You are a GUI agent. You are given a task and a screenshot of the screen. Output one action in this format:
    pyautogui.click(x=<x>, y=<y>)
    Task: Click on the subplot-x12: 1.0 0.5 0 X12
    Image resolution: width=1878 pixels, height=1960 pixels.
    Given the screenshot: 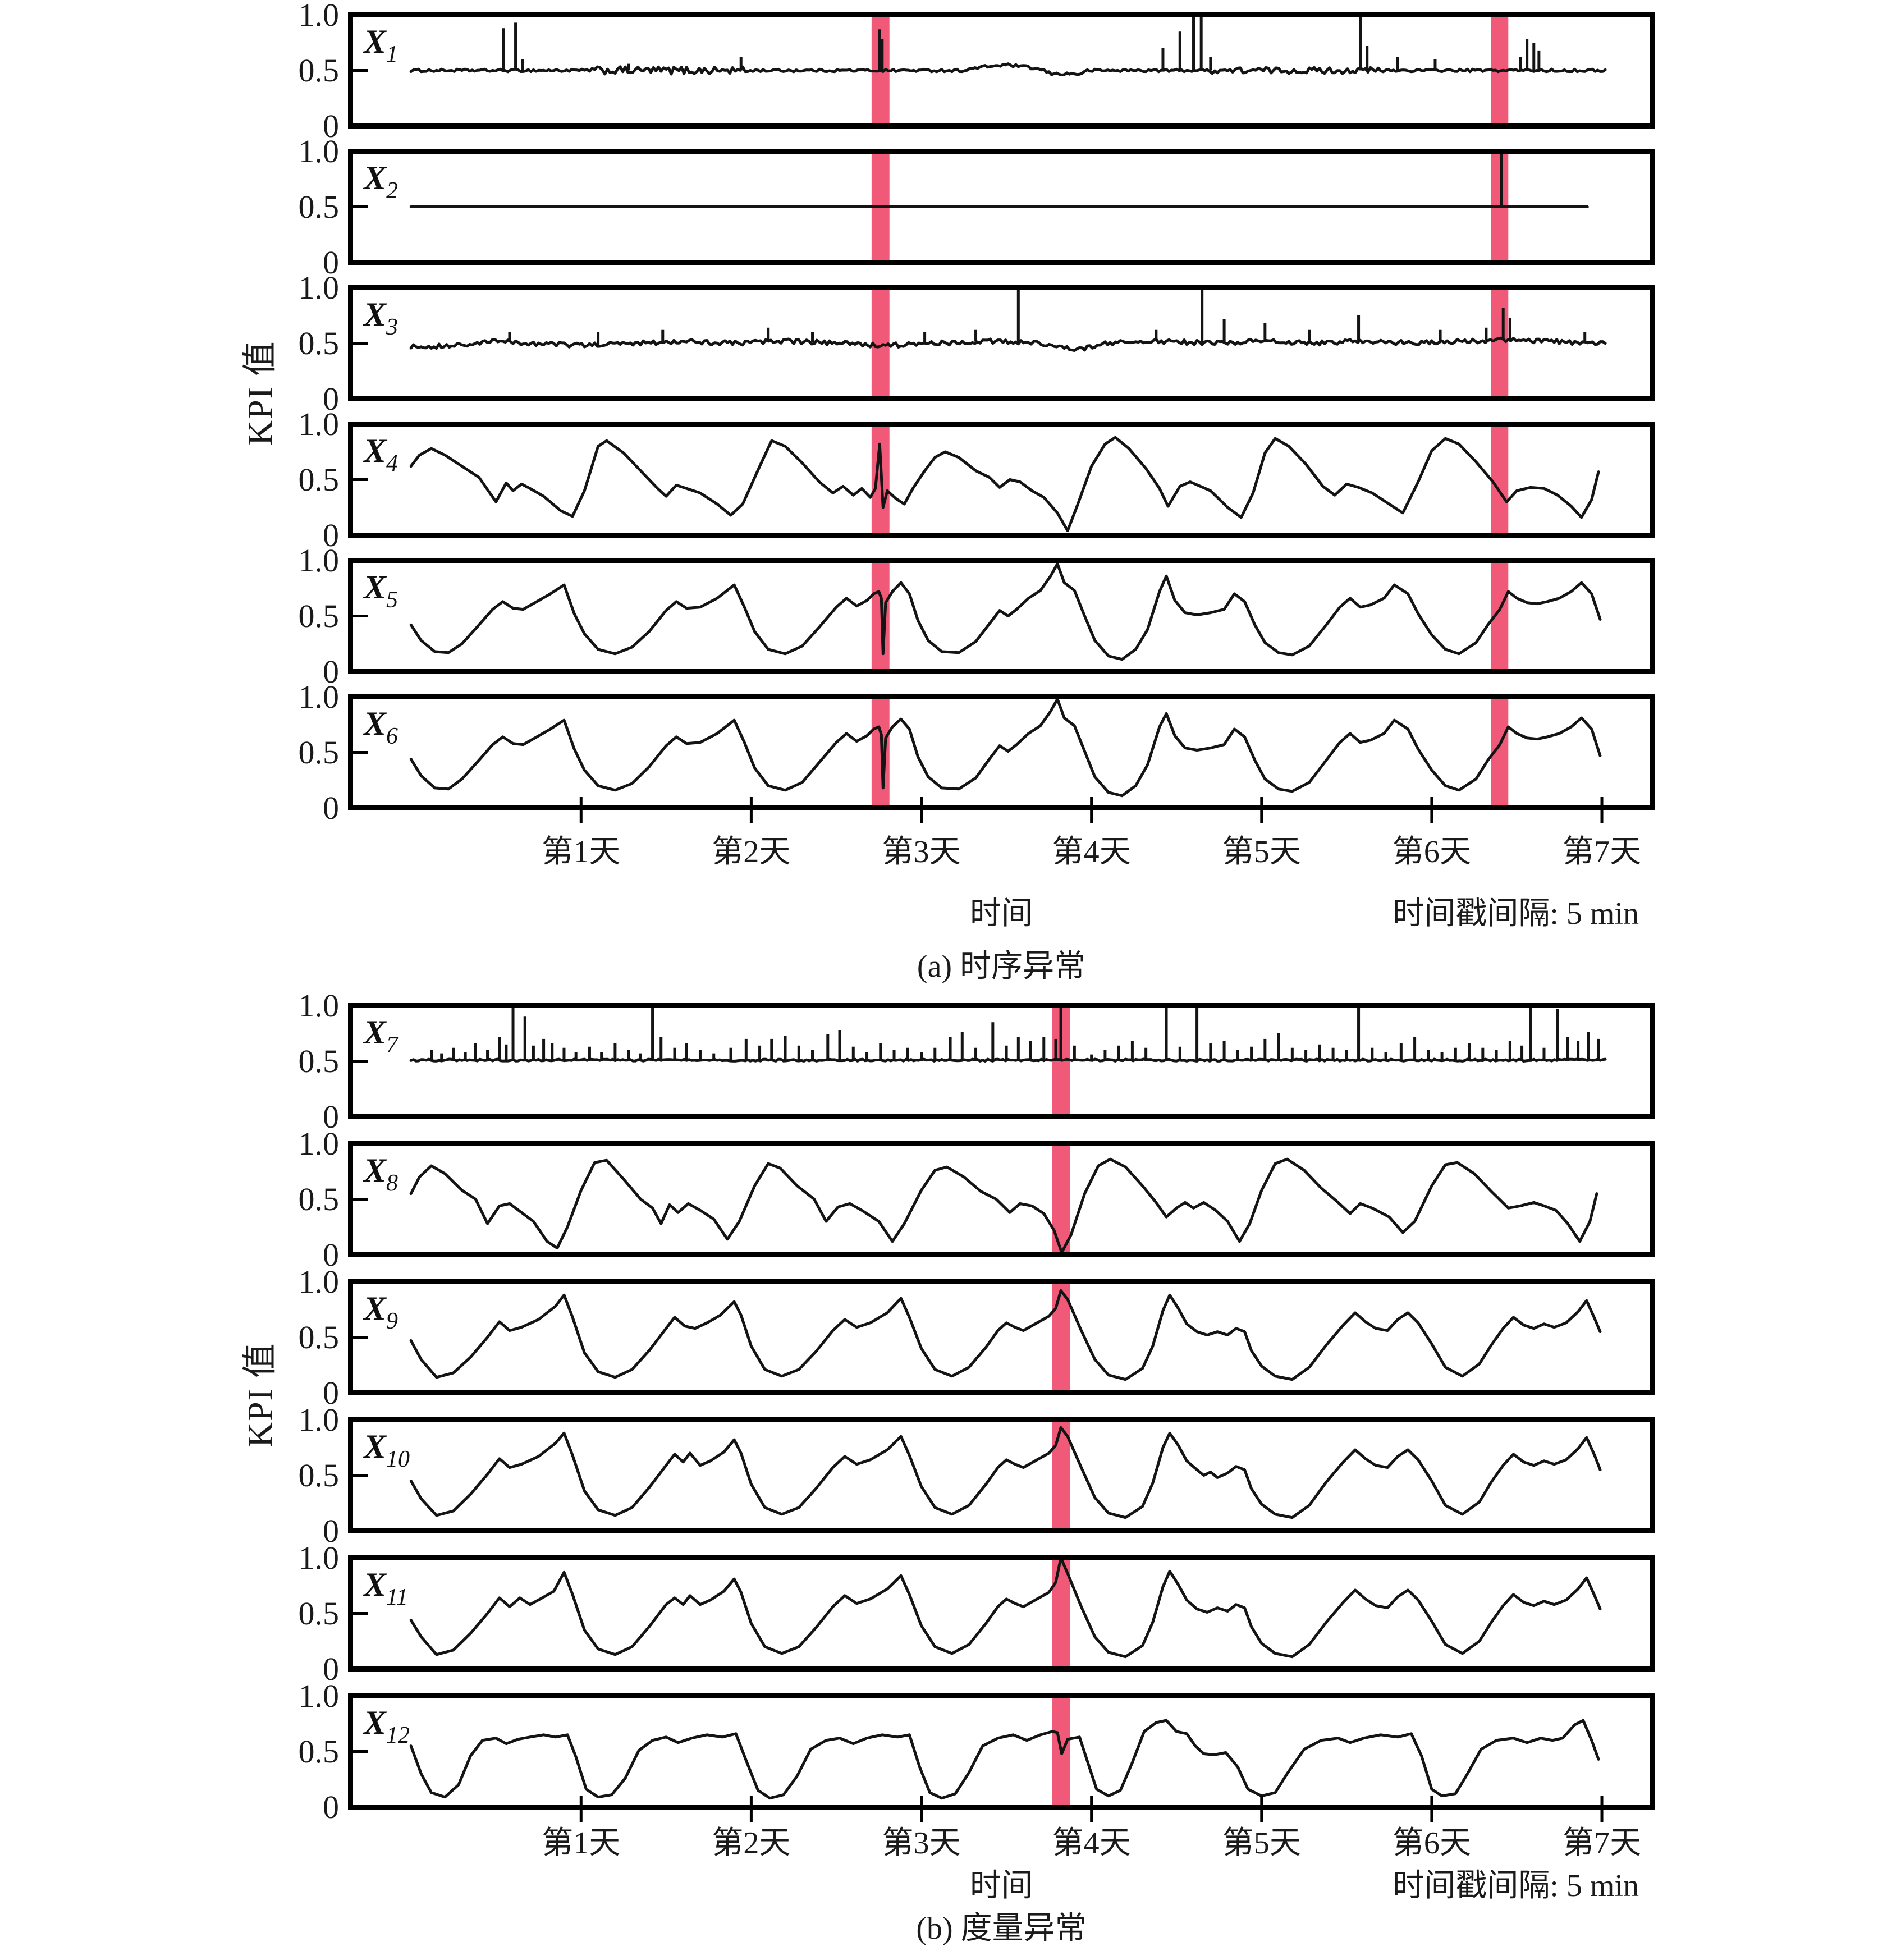 What is the action you would take?
    pyautogui.click(x=952, y=1751)
    